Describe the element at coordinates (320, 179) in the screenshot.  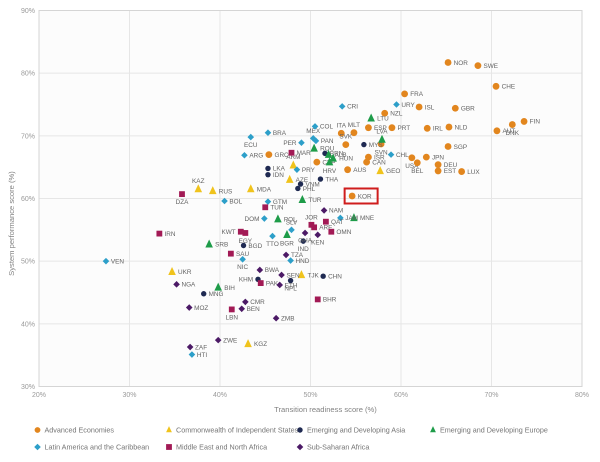
I see `point-THA` at that location.